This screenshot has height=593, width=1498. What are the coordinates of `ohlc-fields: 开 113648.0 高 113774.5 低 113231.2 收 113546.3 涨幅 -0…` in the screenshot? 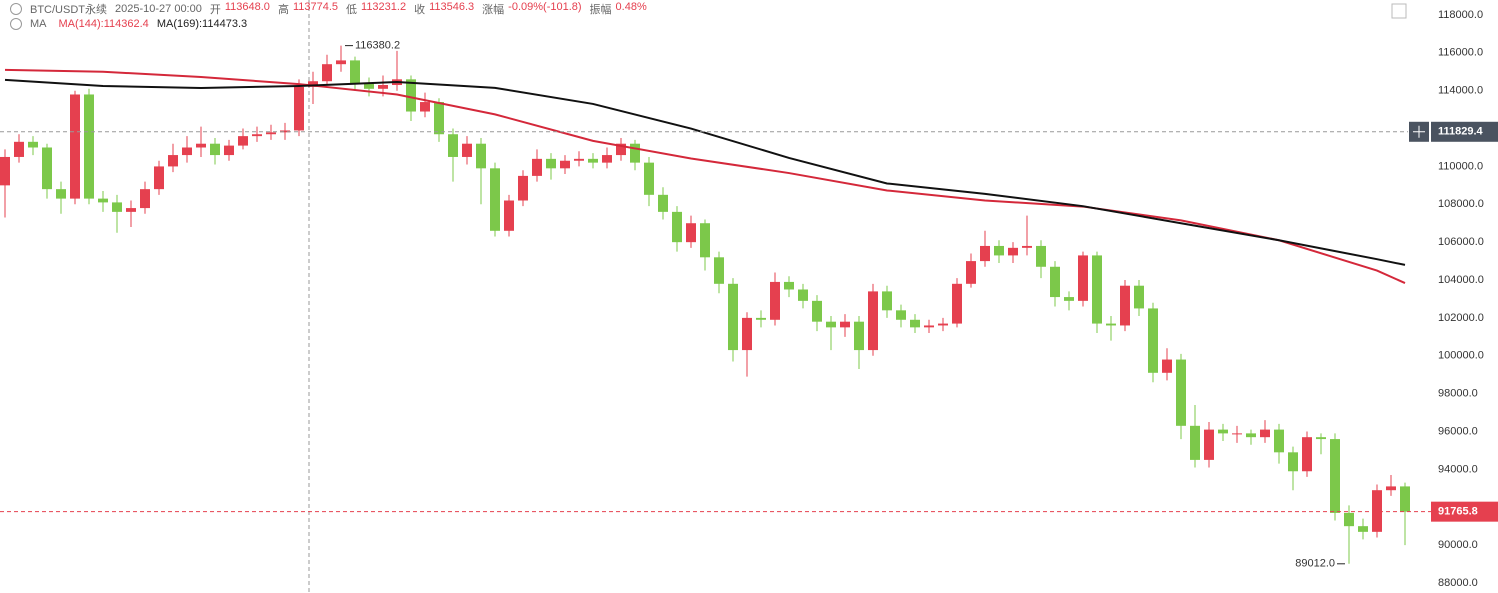 It's located at (426, 9).